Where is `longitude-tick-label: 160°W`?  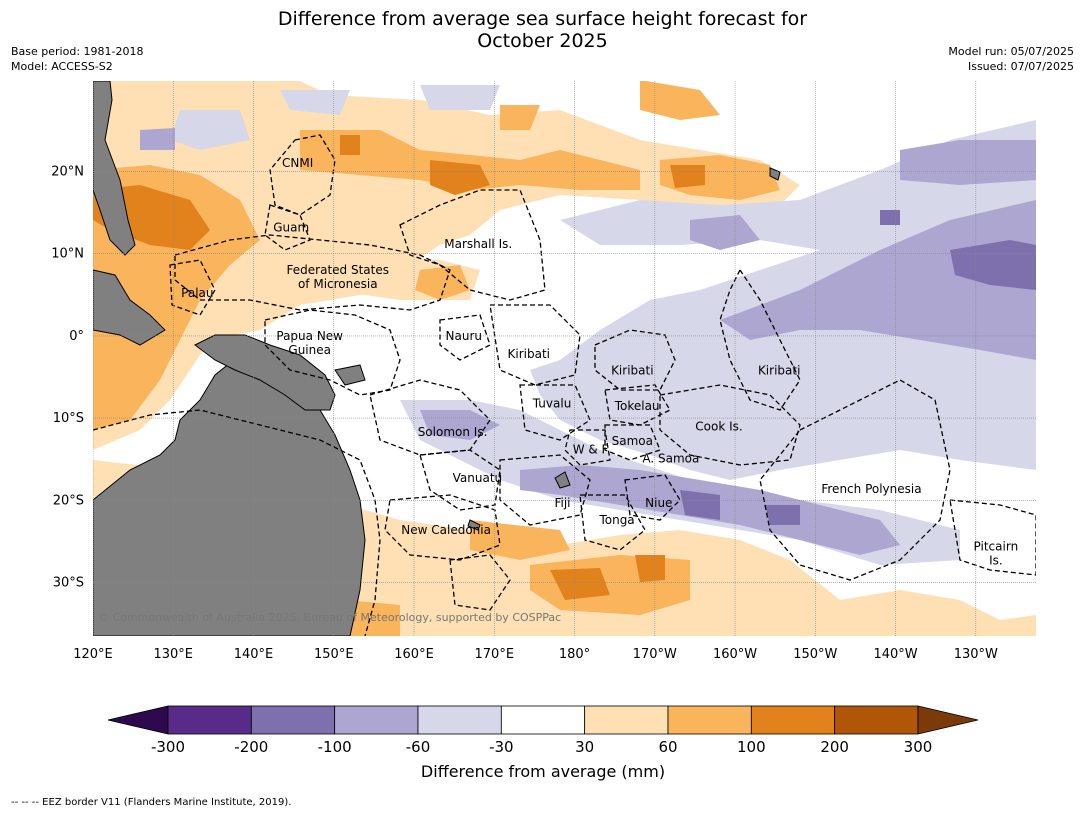 longitude-tick-label: 160°W is located at coordinates (735, 654).